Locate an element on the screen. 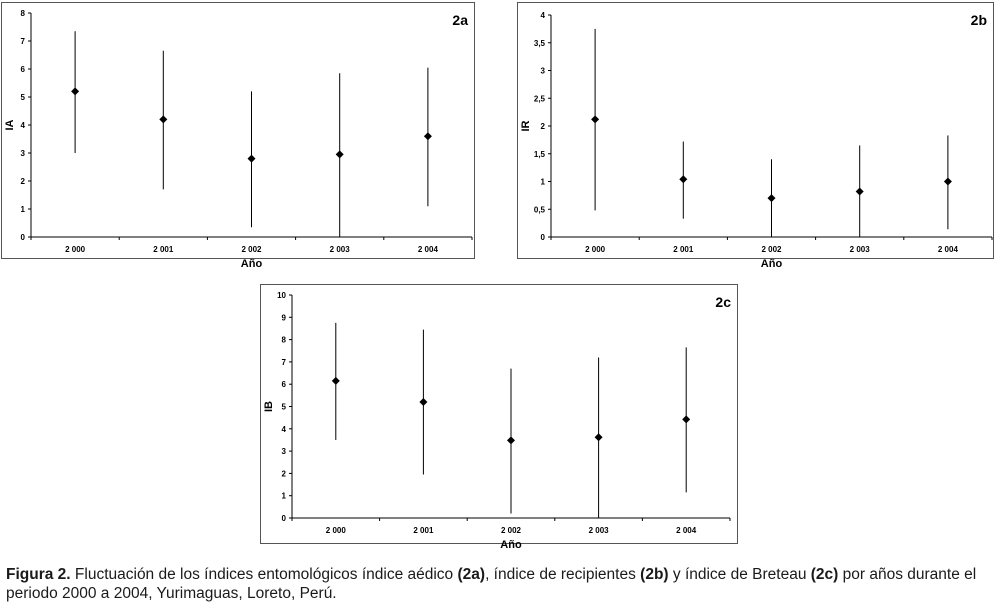 This screenshot has width=1000, height=610. y-tick-label-2c: 1 is located at coordinates (284, 496).